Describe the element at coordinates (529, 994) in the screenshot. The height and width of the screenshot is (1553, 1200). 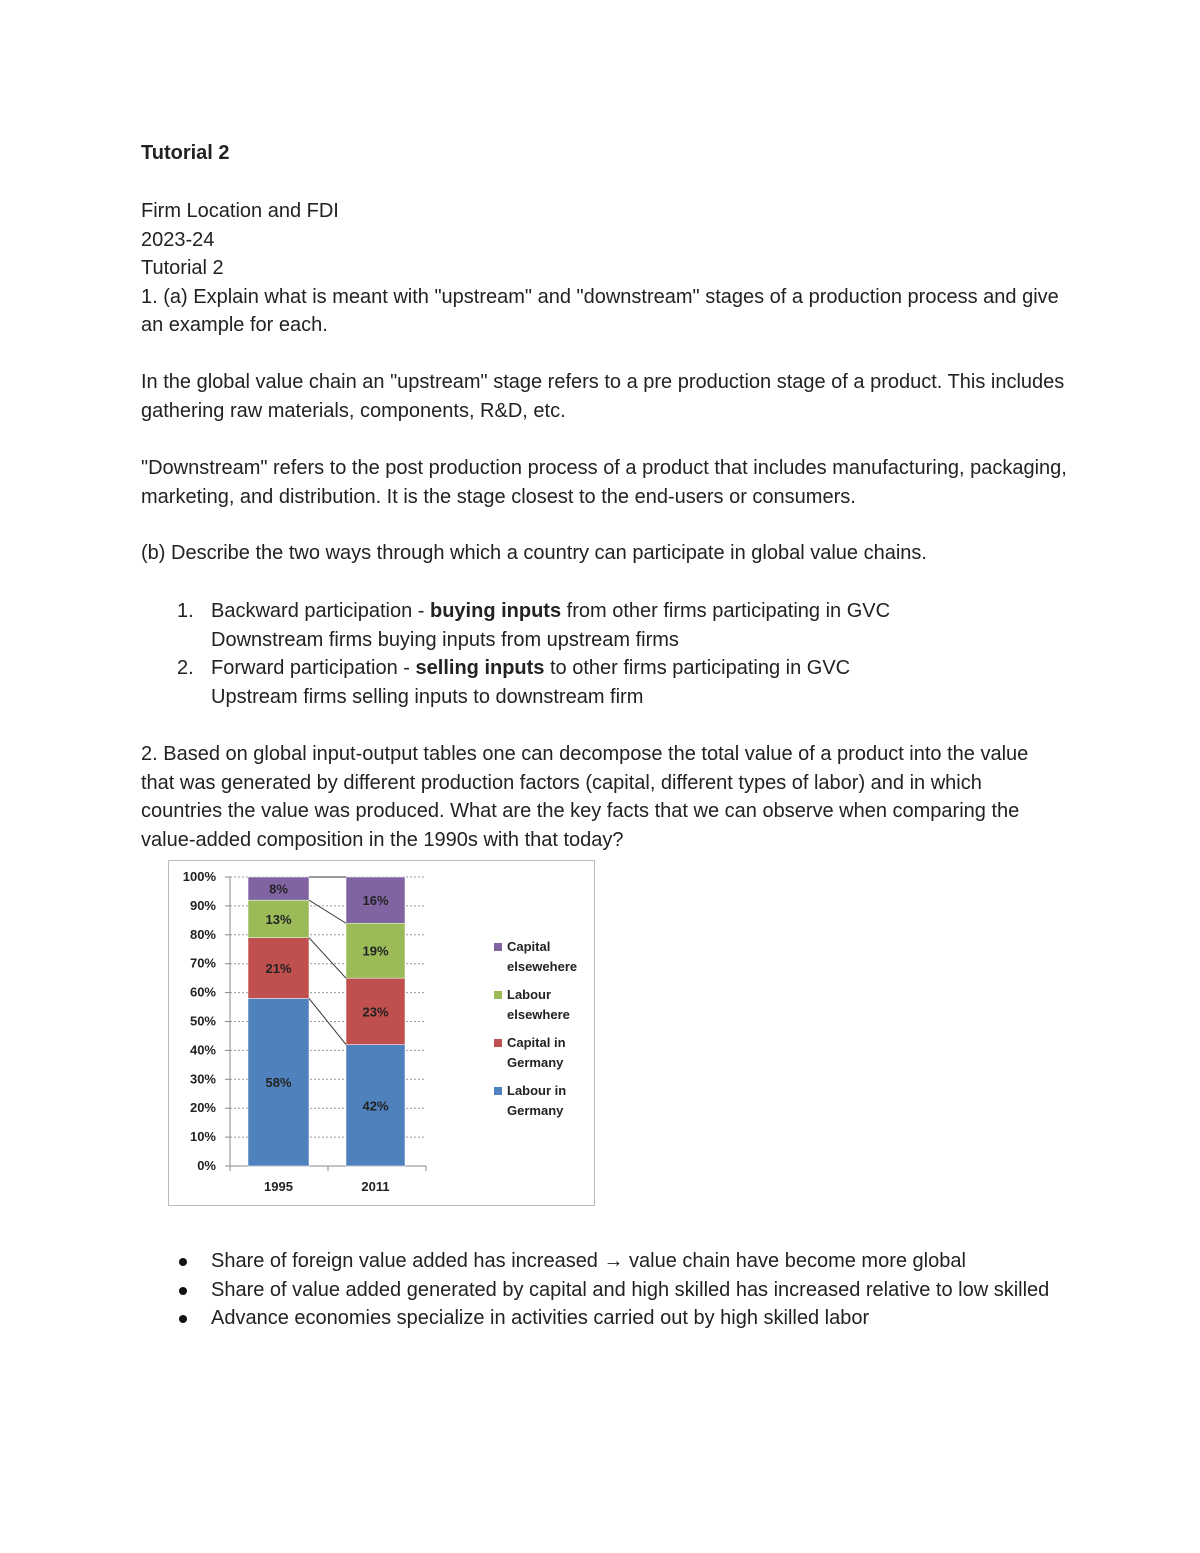
I see `legend-label: Labour` at that location.